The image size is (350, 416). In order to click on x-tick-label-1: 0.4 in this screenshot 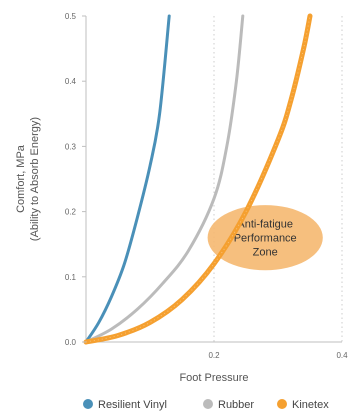, I will do `click(342, 355)`.